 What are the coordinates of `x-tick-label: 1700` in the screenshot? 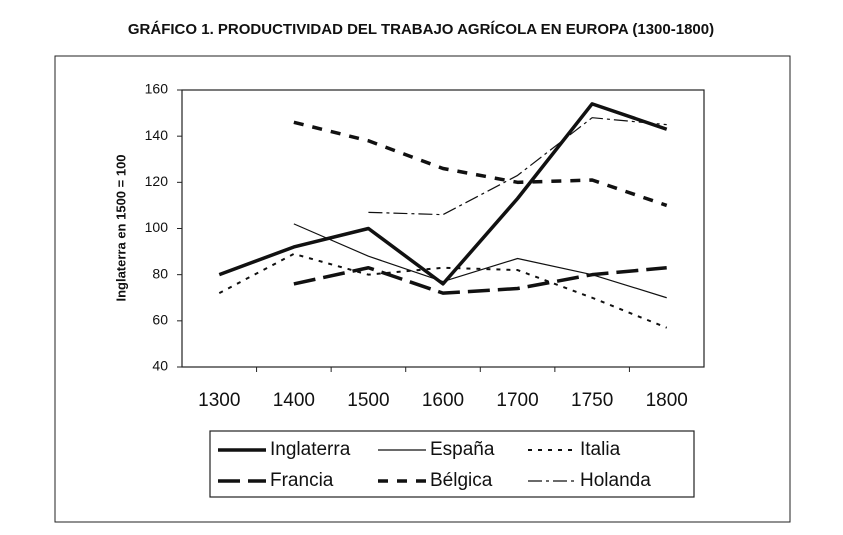 It's located at (517, 400).